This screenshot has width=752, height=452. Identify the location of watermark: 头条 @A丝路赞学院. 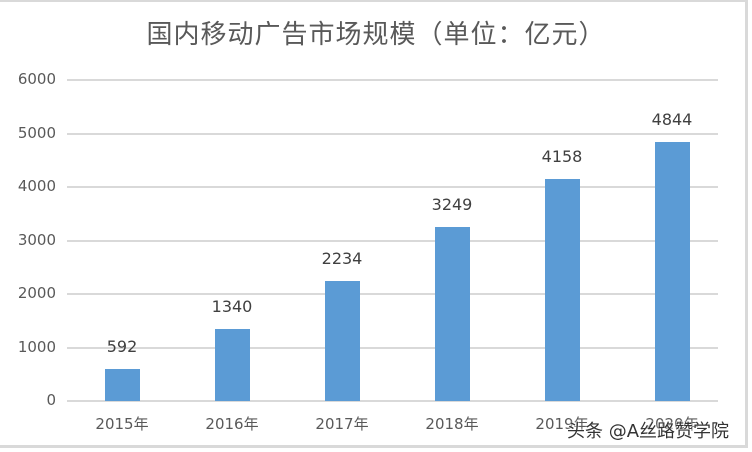
(648, 431).